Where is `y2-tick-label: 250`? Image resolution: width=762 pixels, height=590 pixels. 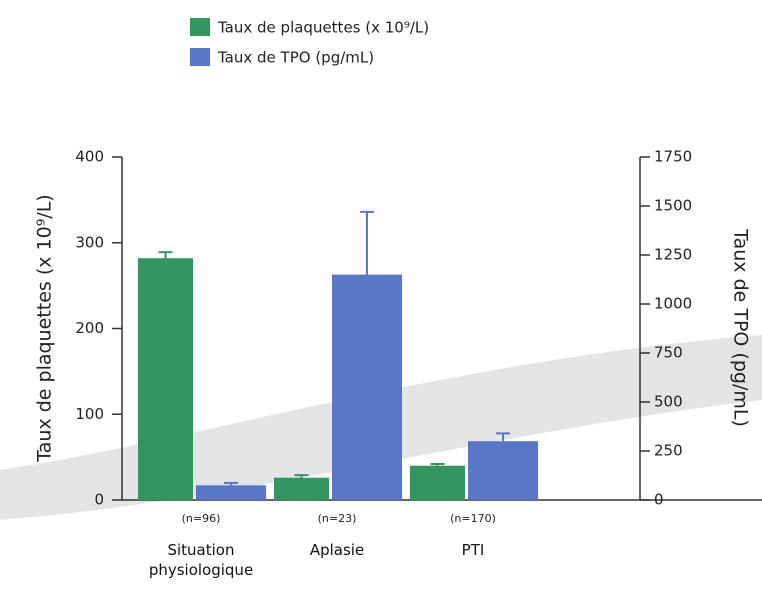
y2-tick-label: 250 is located at coordinates (668, 451).